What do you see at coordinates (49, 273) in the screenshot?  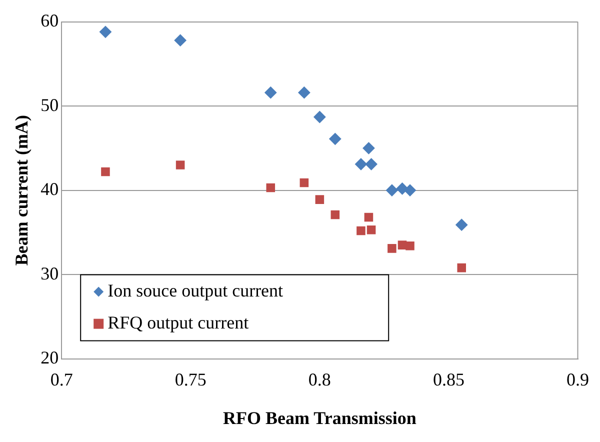 I see `y-tick-label: 30` at bounding box center [49, 273].